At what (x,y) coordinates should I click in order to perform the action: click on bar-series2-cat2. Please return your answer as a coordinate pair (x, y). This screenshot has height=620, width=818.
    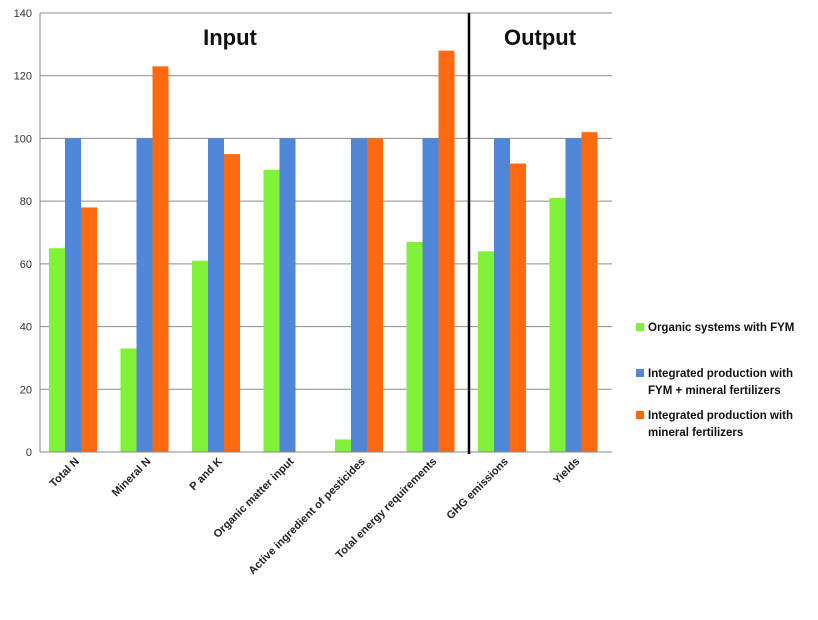
    Looking at the image, I should click on (232, 303).